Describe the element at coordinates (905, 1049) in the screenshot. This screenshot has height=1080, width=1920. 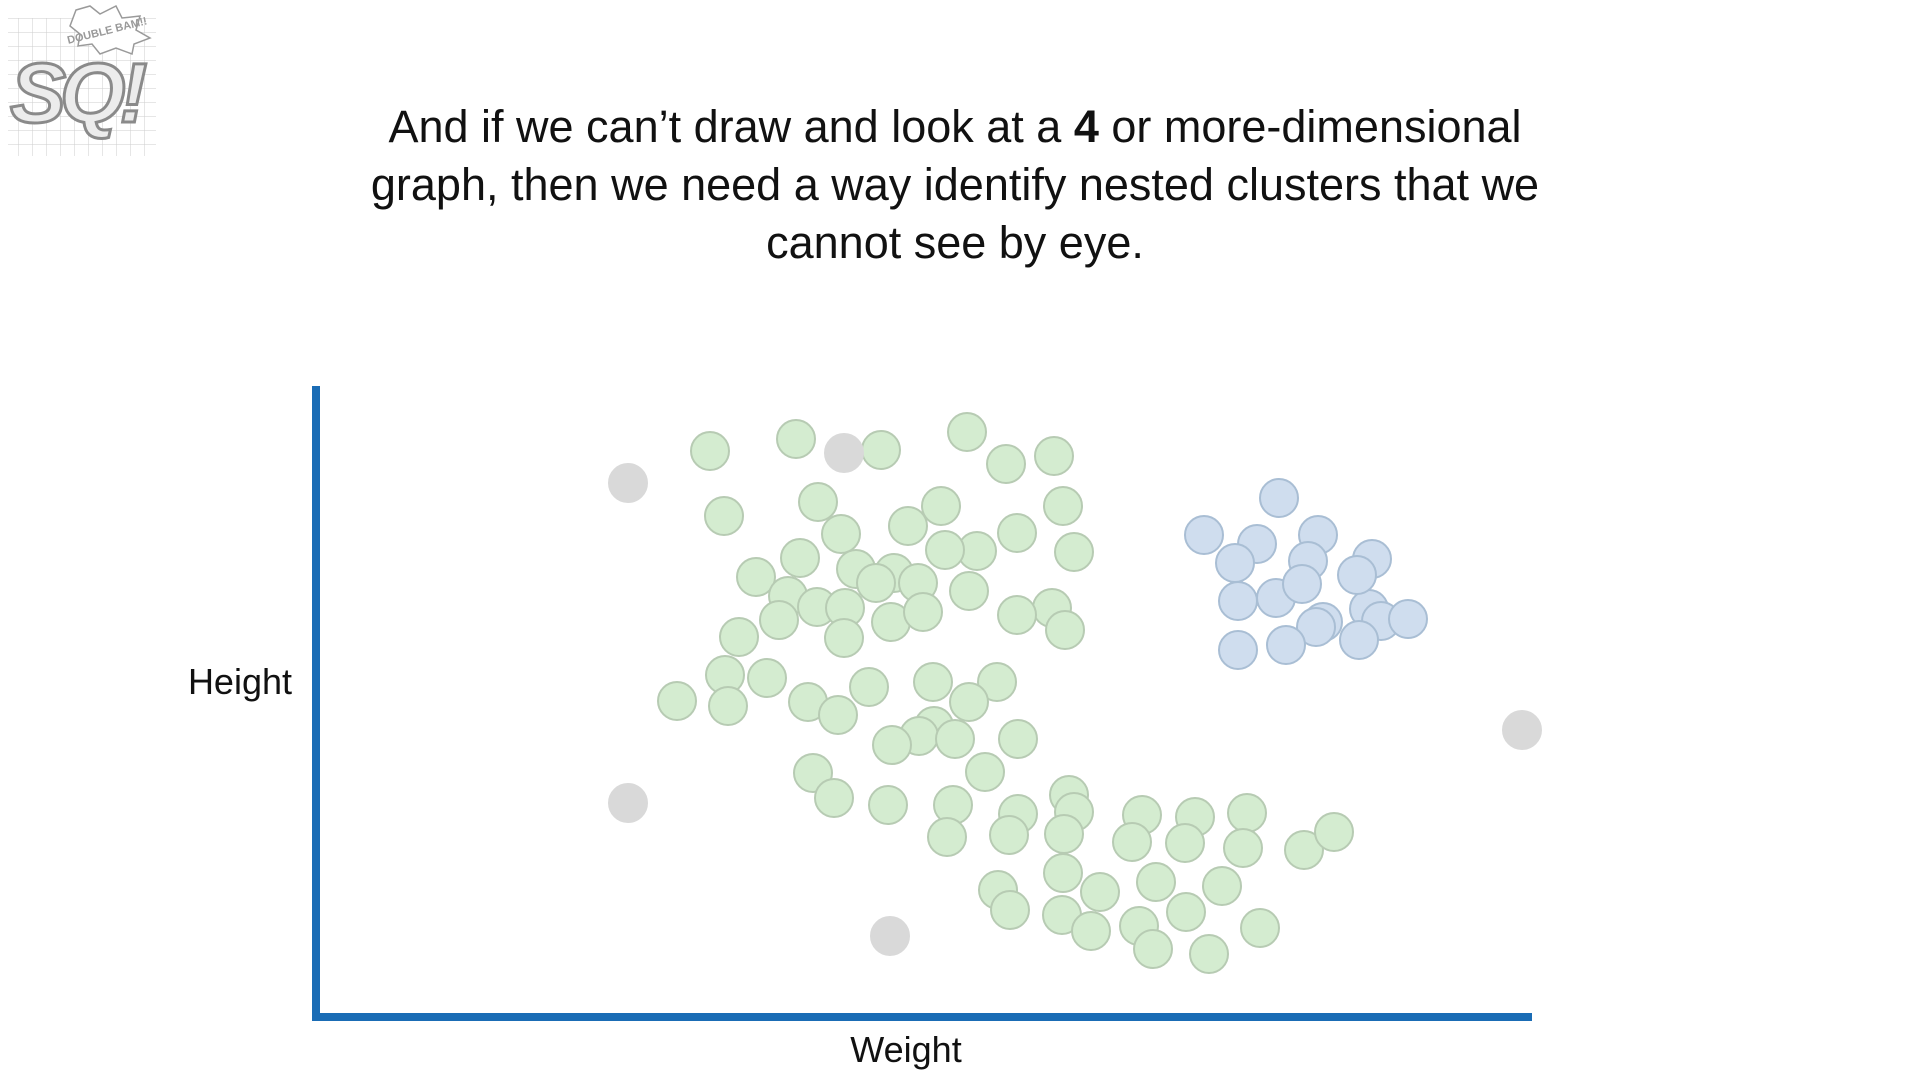
I see `x-axis-label: Weight` at that location.